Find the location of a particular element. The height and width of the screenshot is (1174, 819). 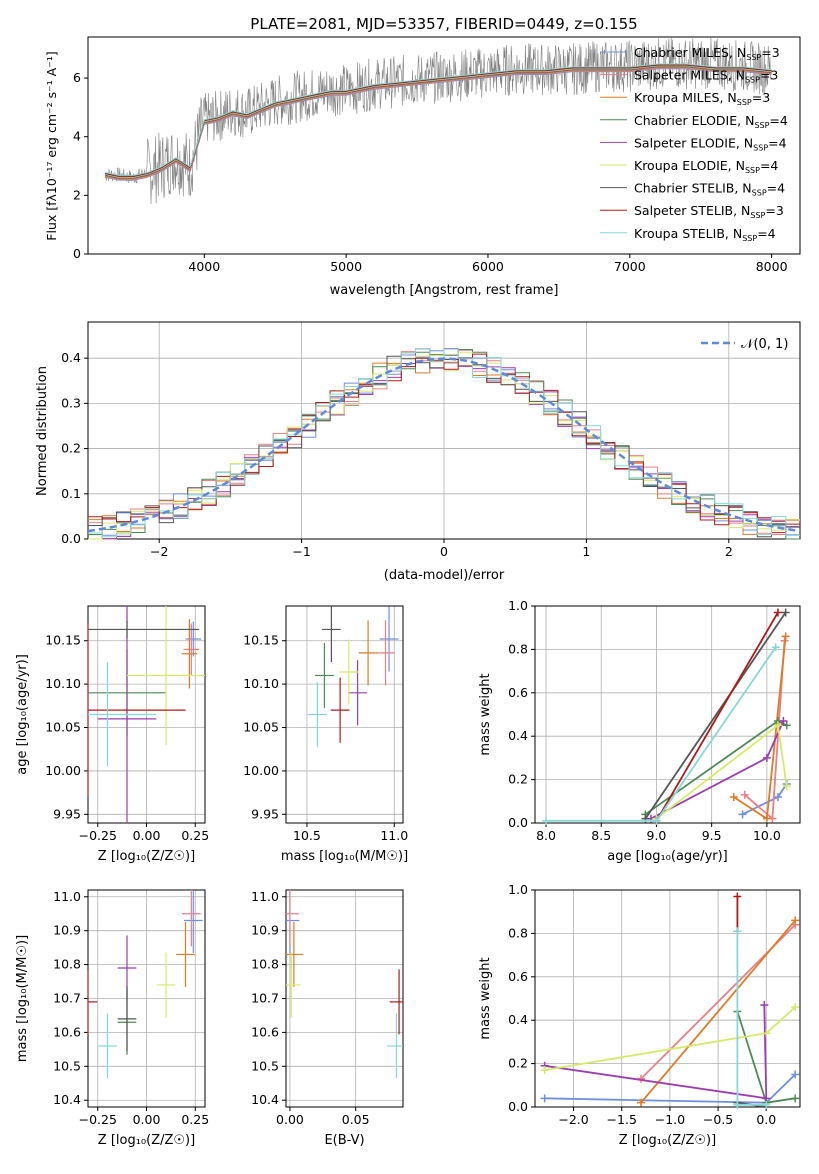

age-mass-panel-frame is located at coordinates (344, 714).